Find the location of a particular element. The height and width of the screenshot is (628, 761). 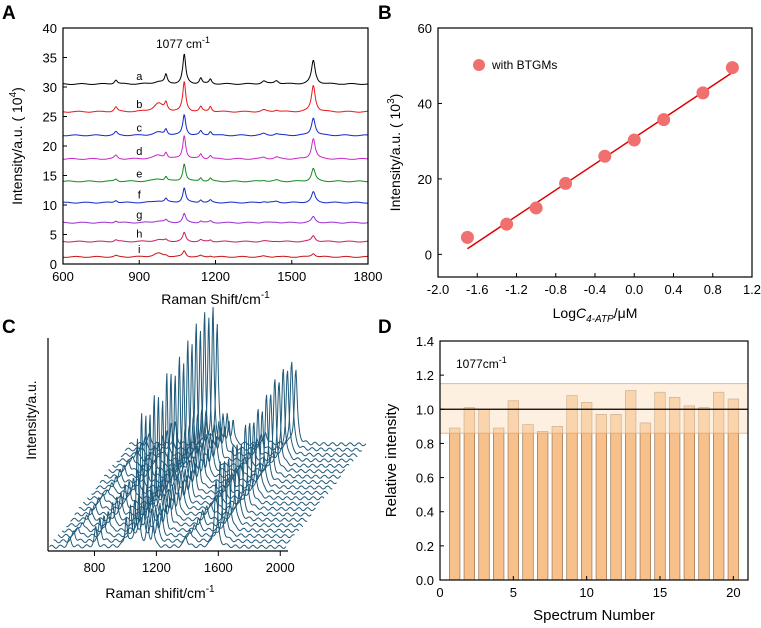

y-tick-label: 0.2 is located at coordinates (425, 546).